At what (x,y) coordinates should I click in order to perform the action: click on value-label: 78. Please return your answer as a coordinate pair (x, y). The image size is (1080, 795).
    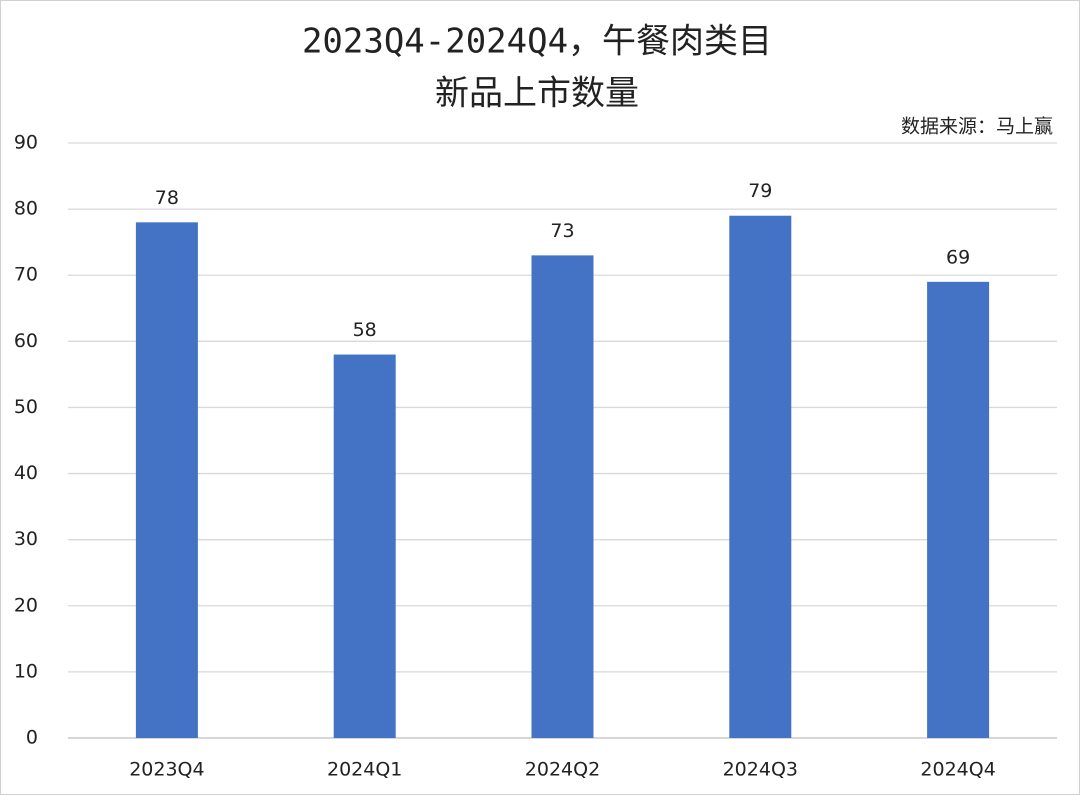
    Looking at the image, I should click on (167, 198).